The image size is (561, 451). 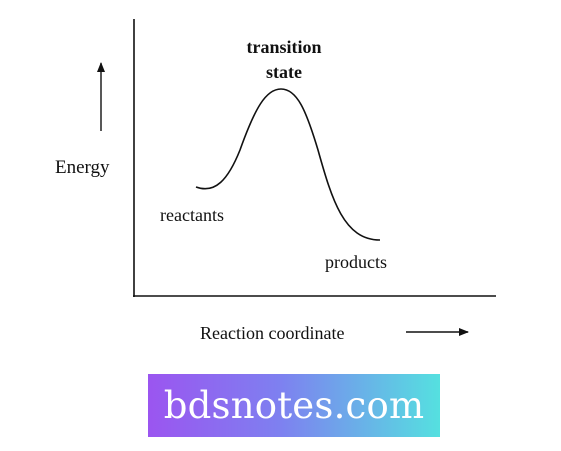 I want to click on energy-label: Energy, so click(x=82, y=167).